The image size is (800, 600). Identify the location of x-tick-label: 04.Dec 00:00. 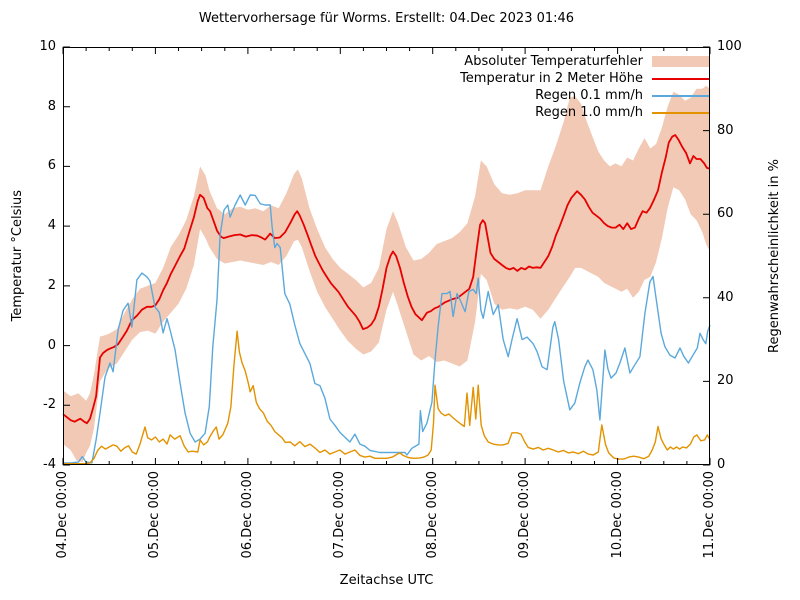
(62, 515).